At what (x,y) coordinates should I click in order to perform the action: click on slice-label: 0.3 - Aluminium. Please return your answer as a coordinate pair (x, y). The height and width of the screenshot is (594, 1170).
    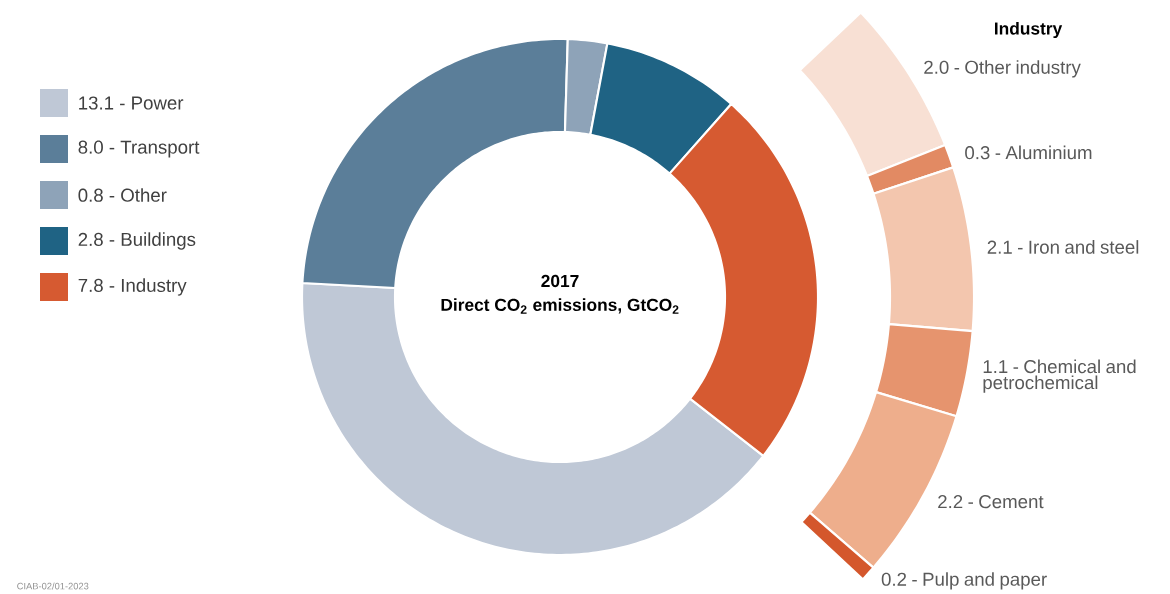
    Looking at the image, I should click on (1028, 152).